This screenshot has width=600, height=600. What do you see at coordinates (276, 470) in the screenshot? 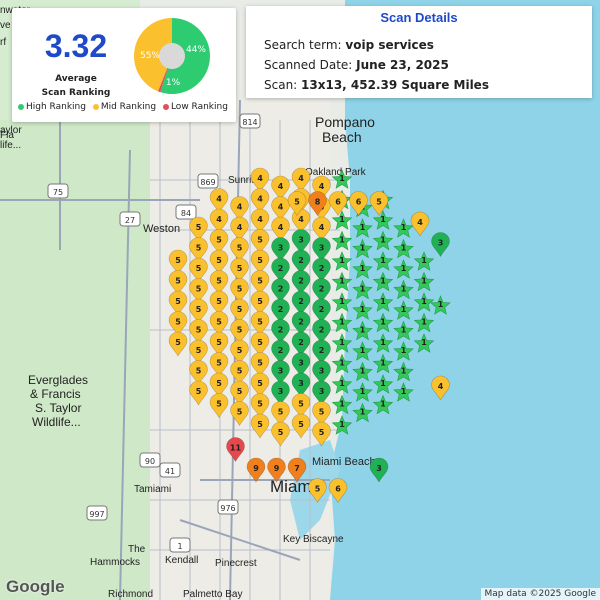
I see `rank-pin: 9` at bounding box center [276, 470].